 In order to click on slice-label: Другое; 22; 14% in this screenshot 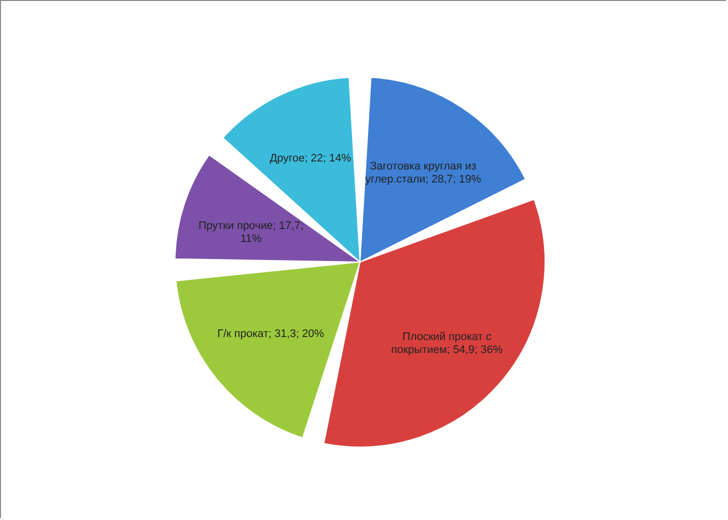, I will do `click(311, 158)`.